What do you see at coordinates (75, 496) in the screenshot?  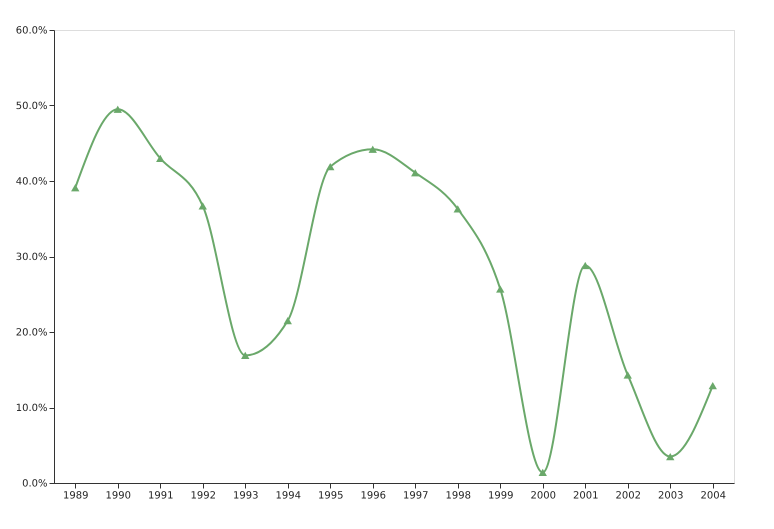 I see `x-tick-label: 1989` at bounding box center [75, 496].